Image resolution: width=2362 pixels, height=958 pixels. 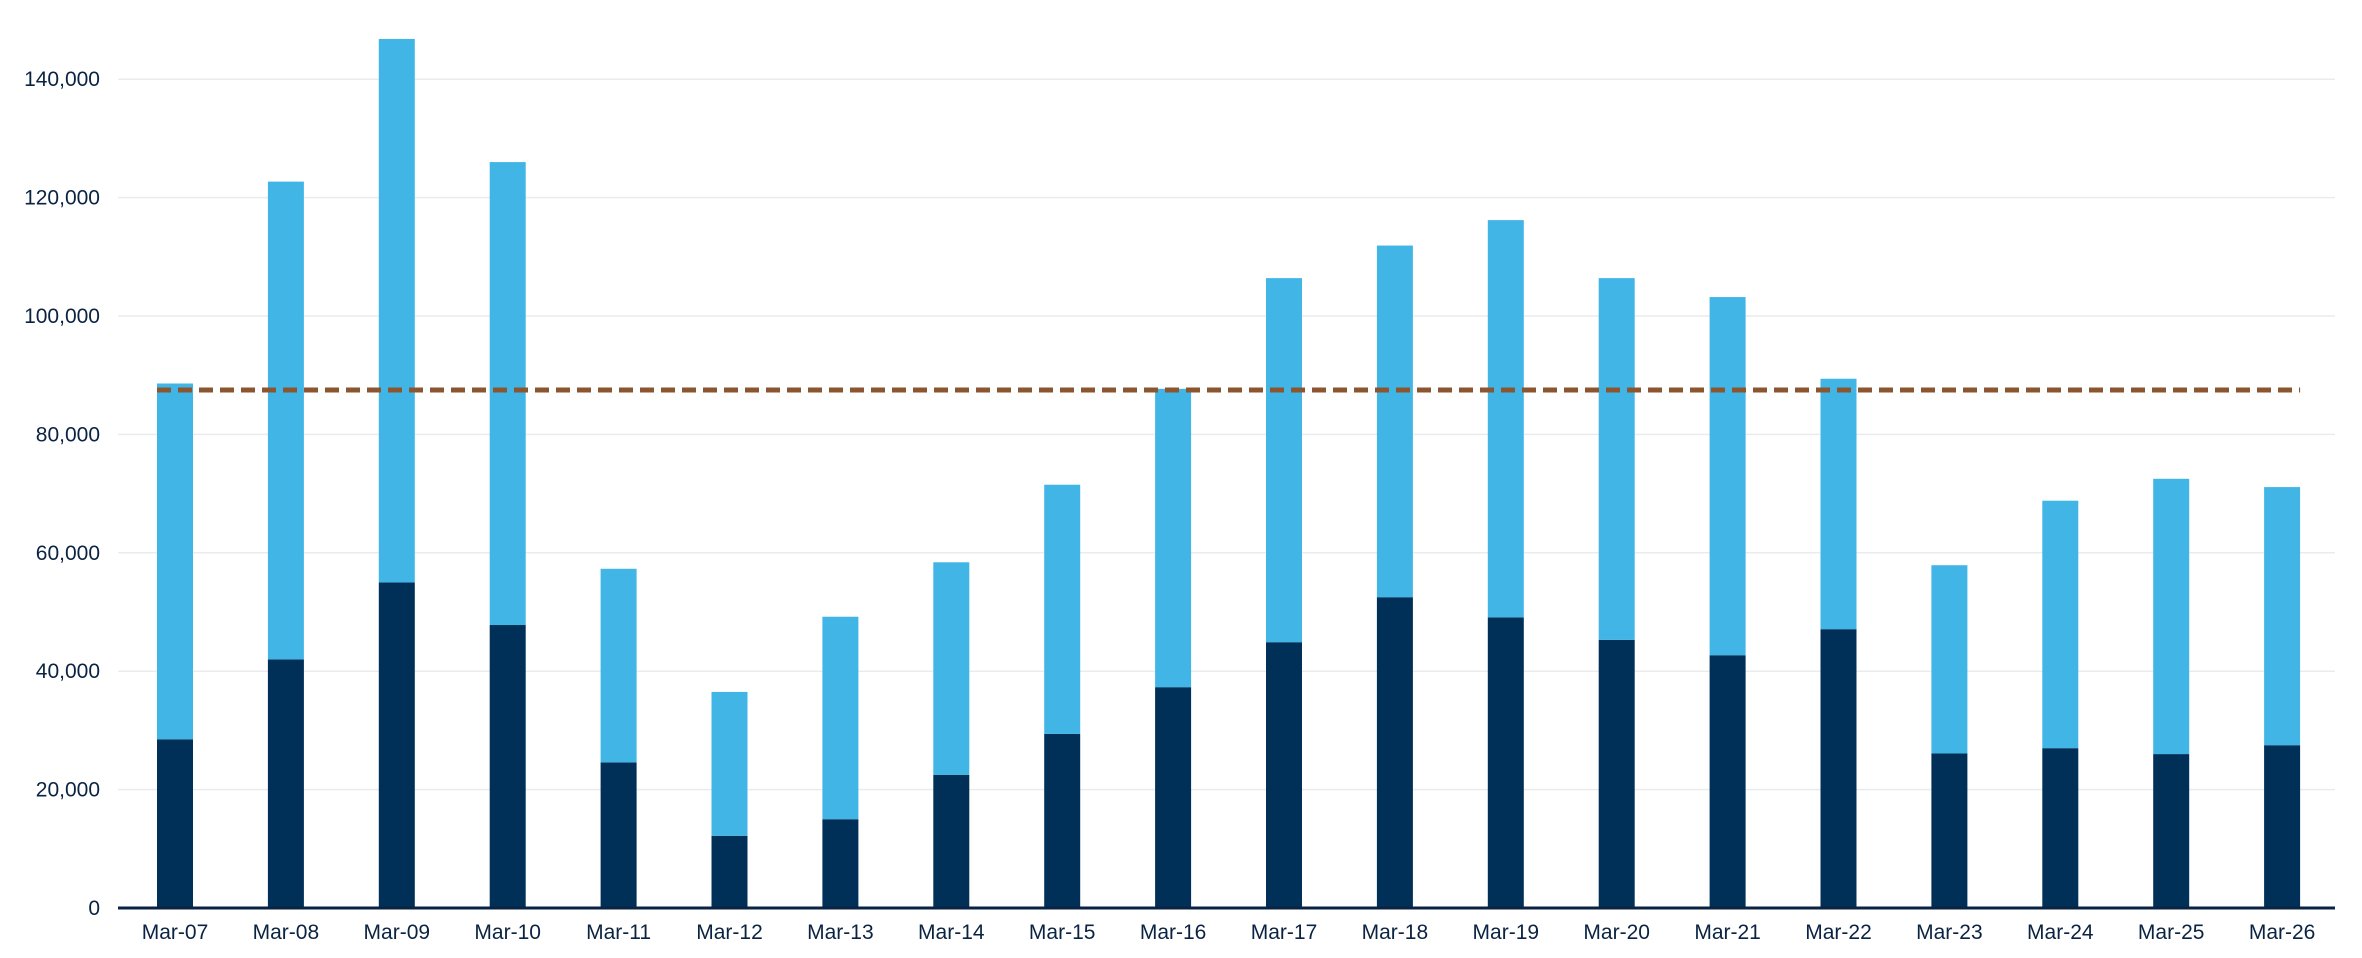 What do you see at coordinates (840, 932) in the screenshot?
I see `x-tick-label: Mar-13` at bounding box center [840, 932].